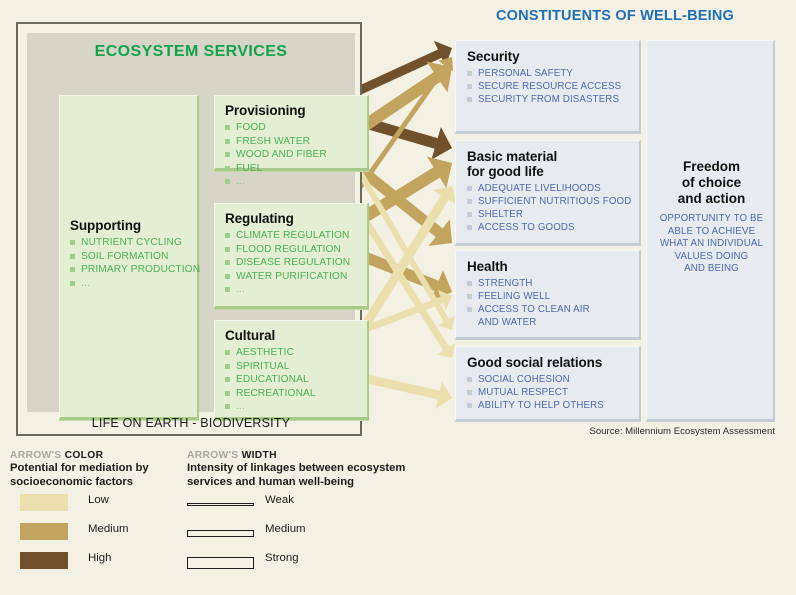 Image resolution: width=796 pixels, height=595 pixels. Describe the element at coordinates (507, 322) in the screenshot. I see `list-item: AND WATER` at that location.